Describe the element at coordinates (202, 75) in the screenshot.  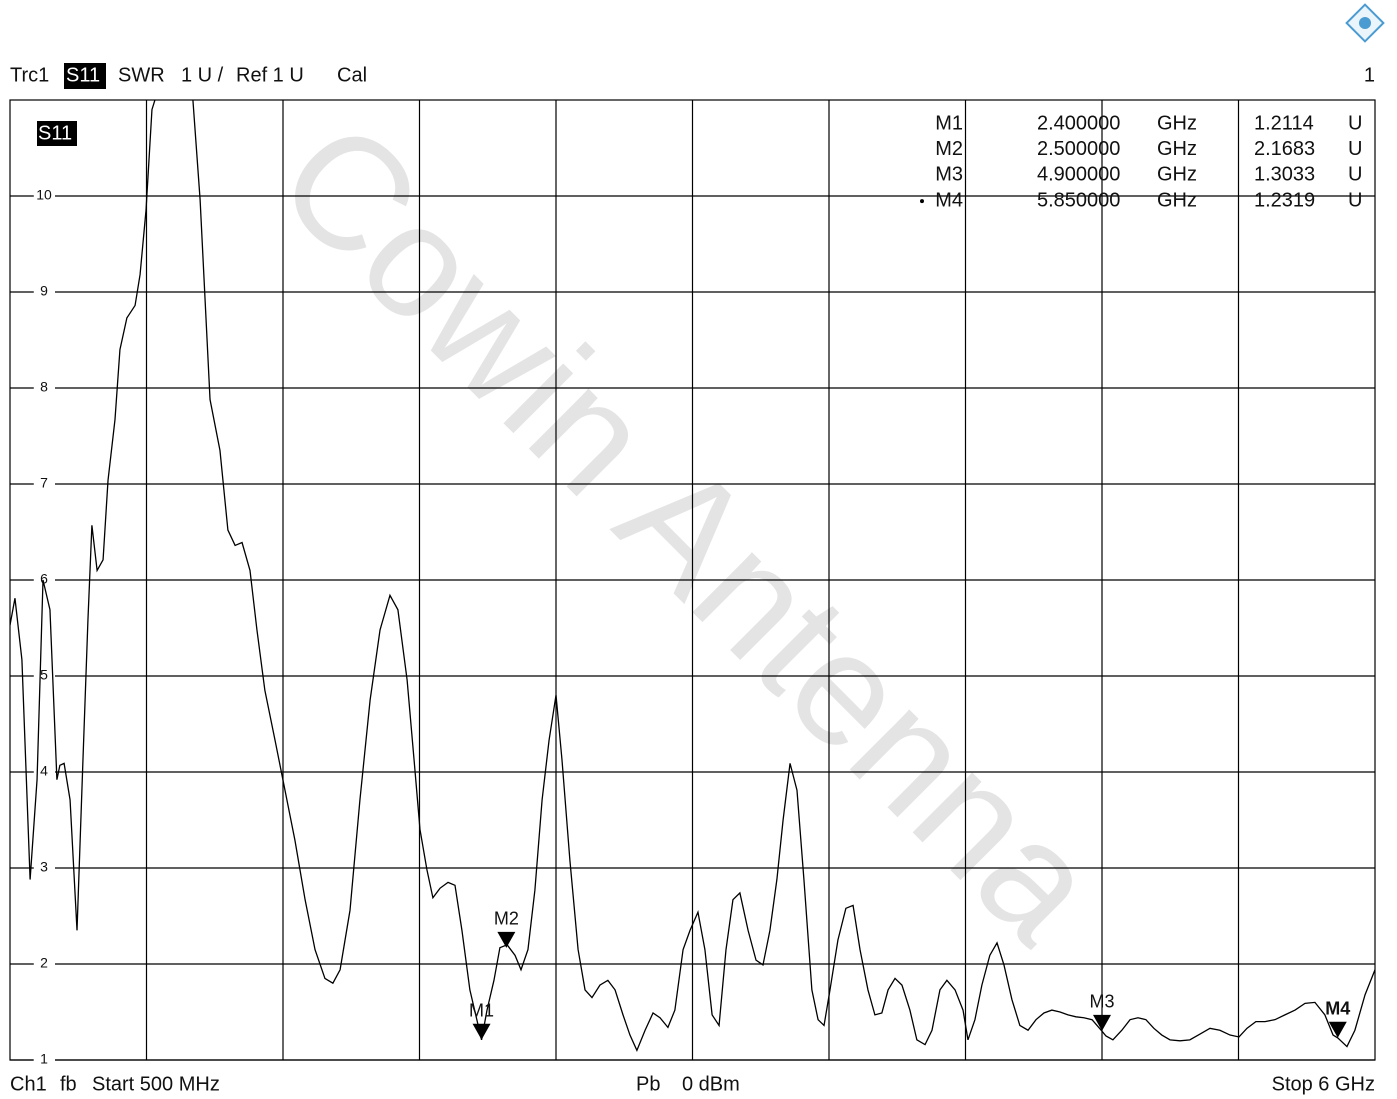
I see `scale-label: 1 U /` at that location.